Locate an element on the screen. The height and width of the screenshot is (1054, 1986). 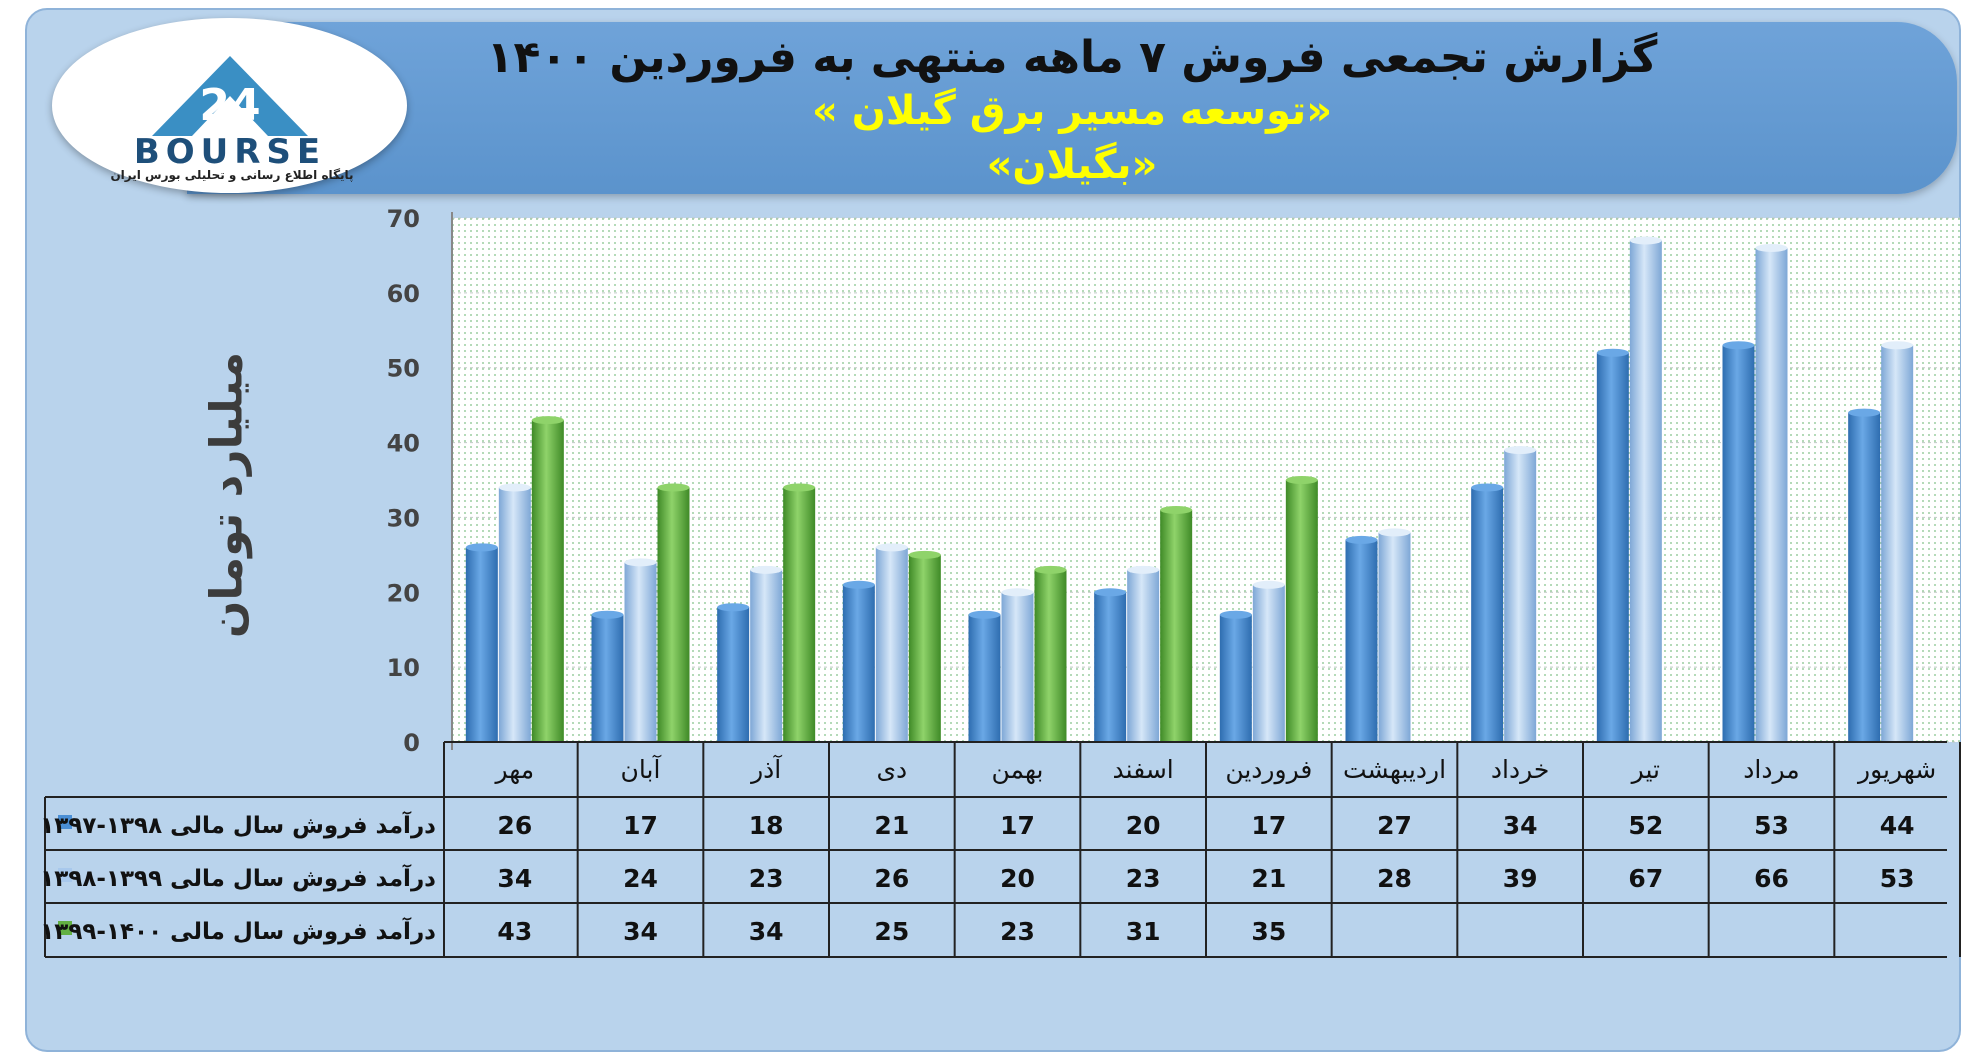
category-label: شهریور is located at coordinates (1896, 770).